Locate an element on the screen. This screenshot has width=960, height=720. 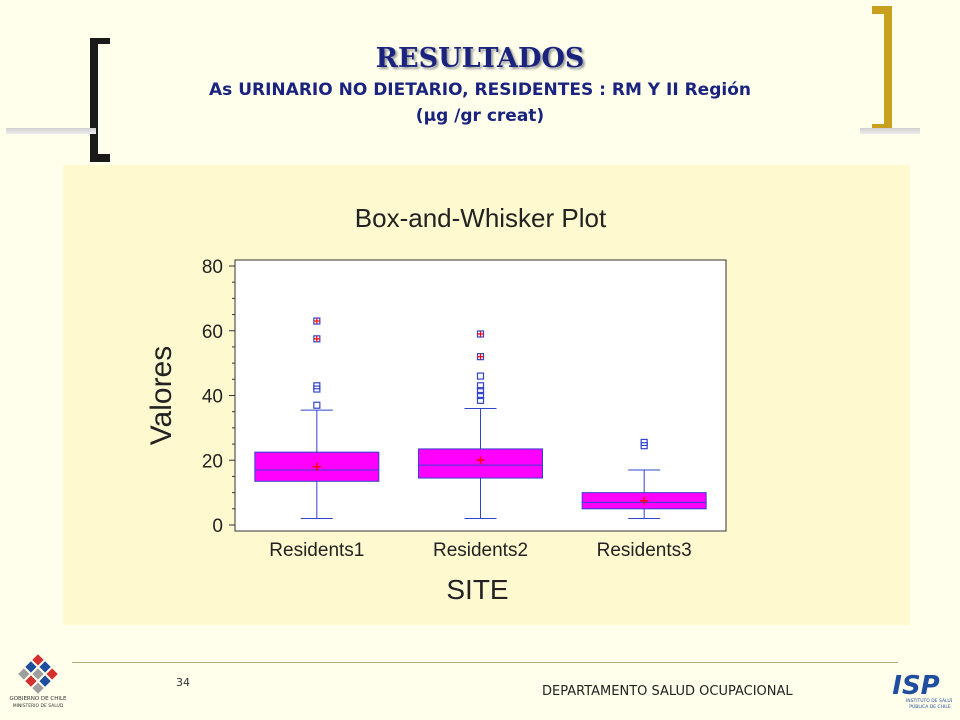
footer-divider is located at coordinates (485, 662).